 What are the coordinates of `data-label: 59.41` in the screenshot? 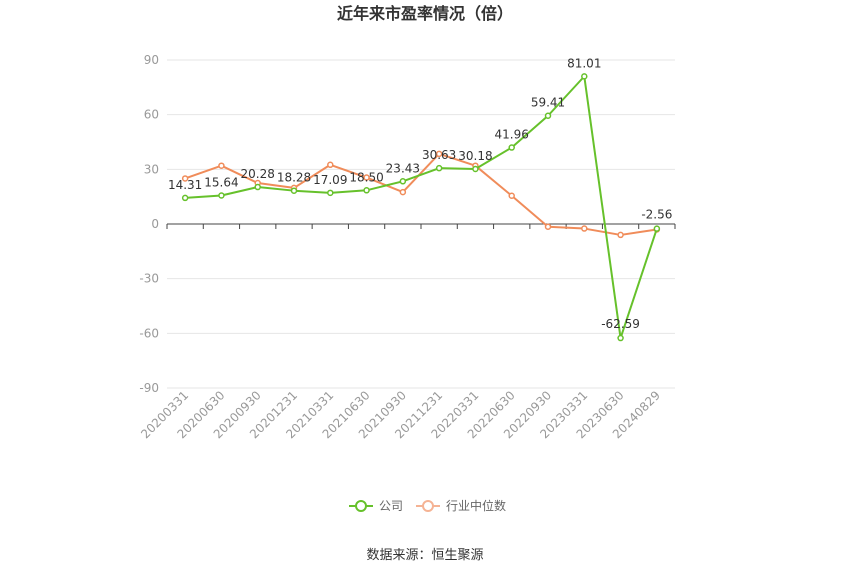 It's located at (548, 103).